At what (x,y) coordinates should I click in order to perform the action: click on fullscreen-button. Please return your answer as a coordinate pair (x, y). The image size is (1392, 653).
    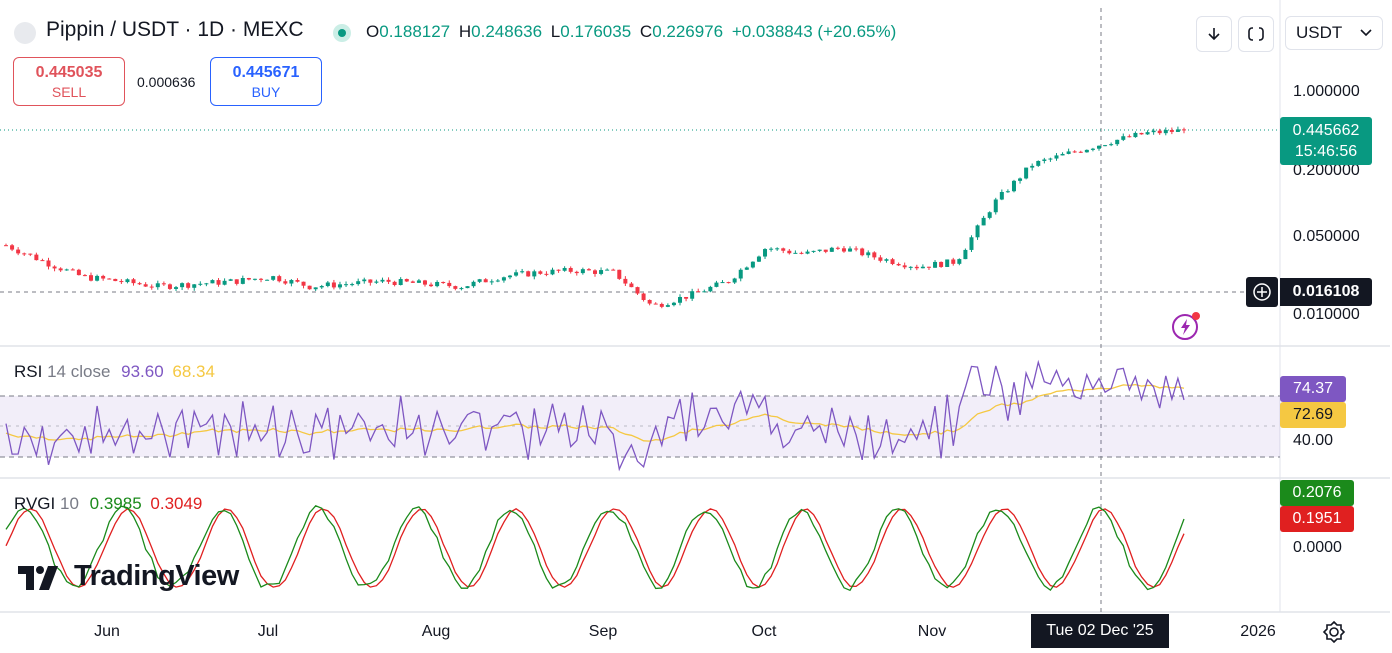
    Looking at the image, I should click on (1256, 34).